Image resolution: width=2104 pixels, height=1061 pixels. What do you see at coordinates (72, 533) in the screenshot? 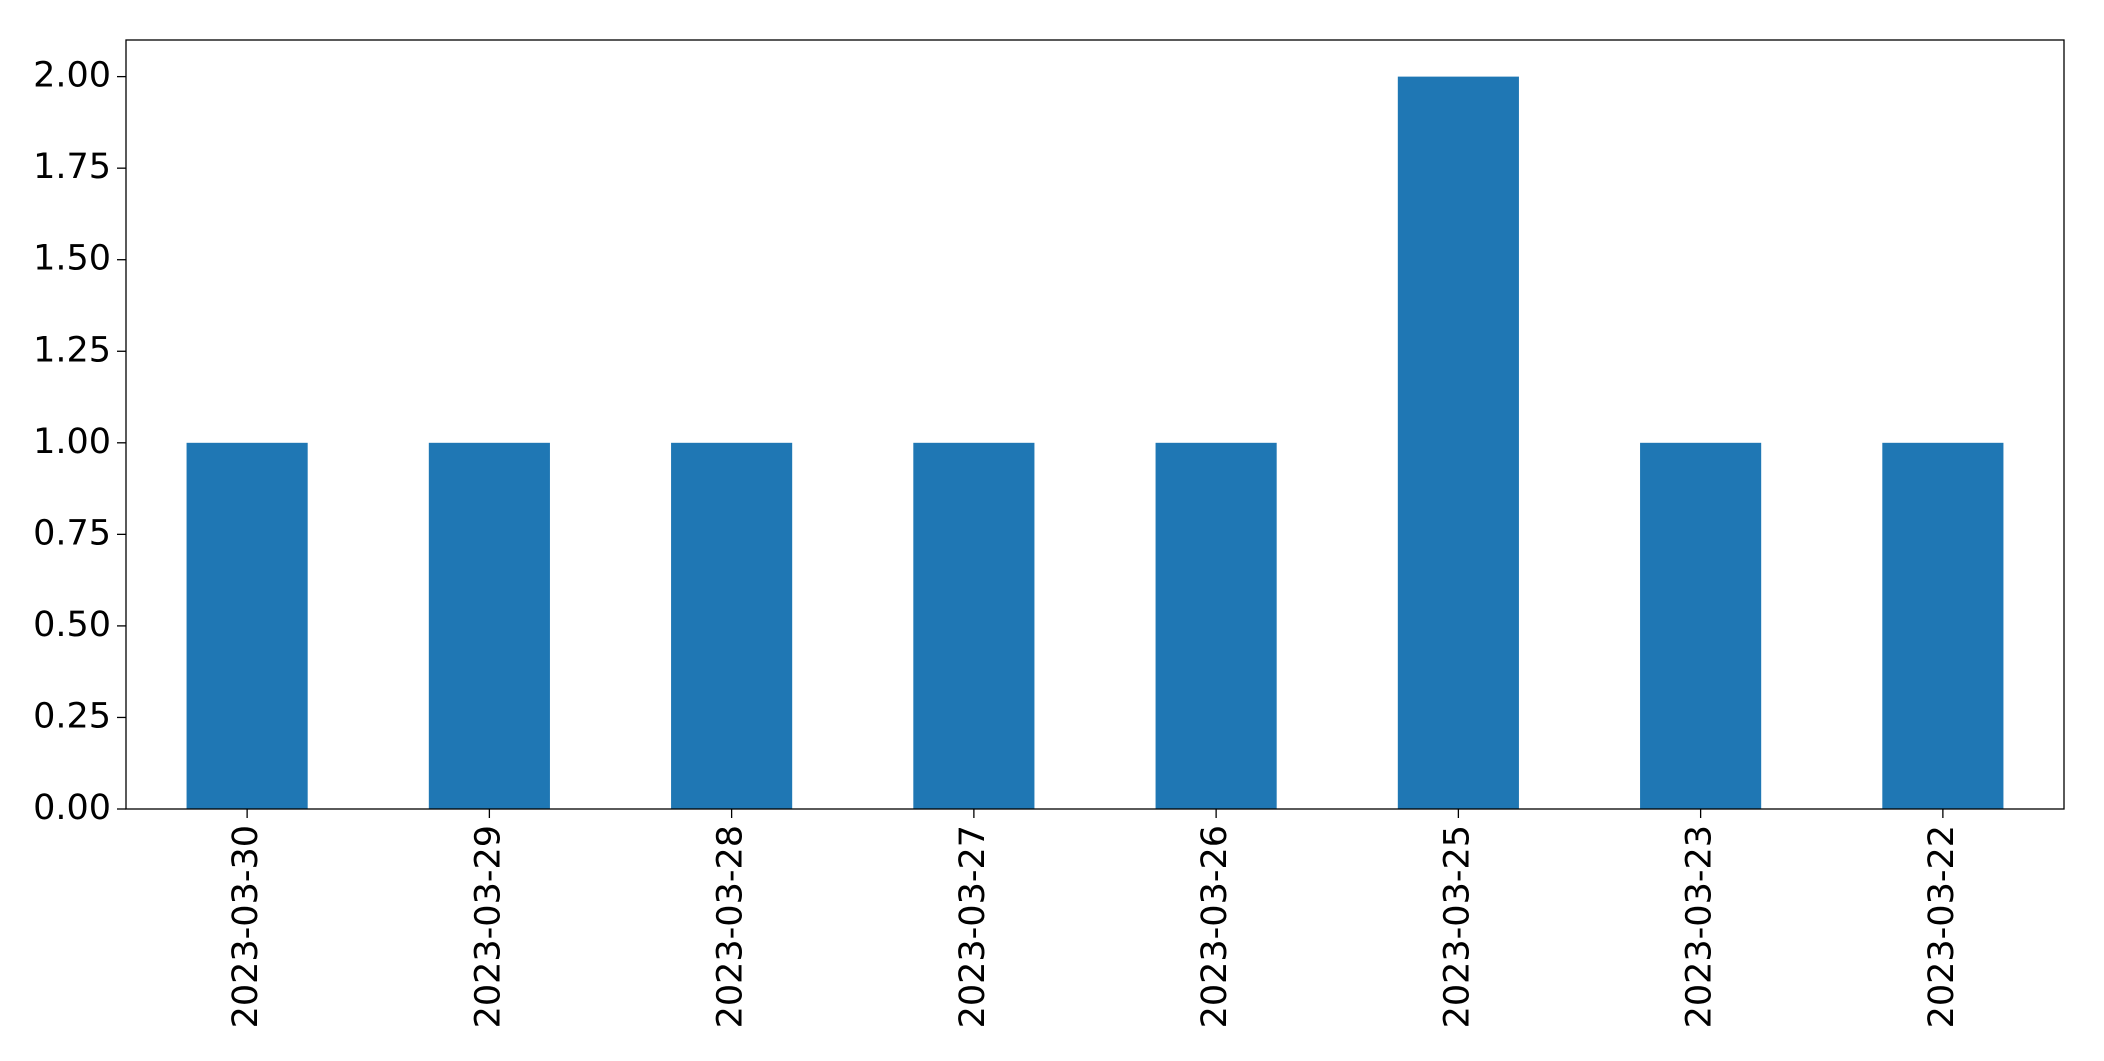
I see `y-tick-label: 0.75` at bounding box center [72, 533].